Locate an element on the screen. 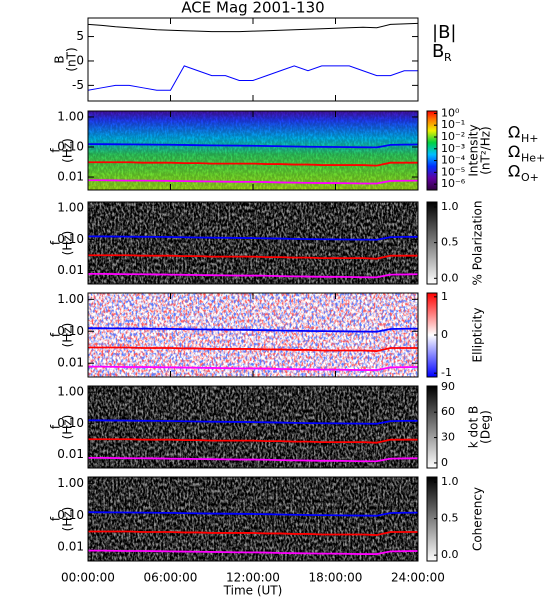 Image resolution: width=550 pixels, height=600 pixels. x-tick-label: 06:00:00 is located at coordinates (171, 578).